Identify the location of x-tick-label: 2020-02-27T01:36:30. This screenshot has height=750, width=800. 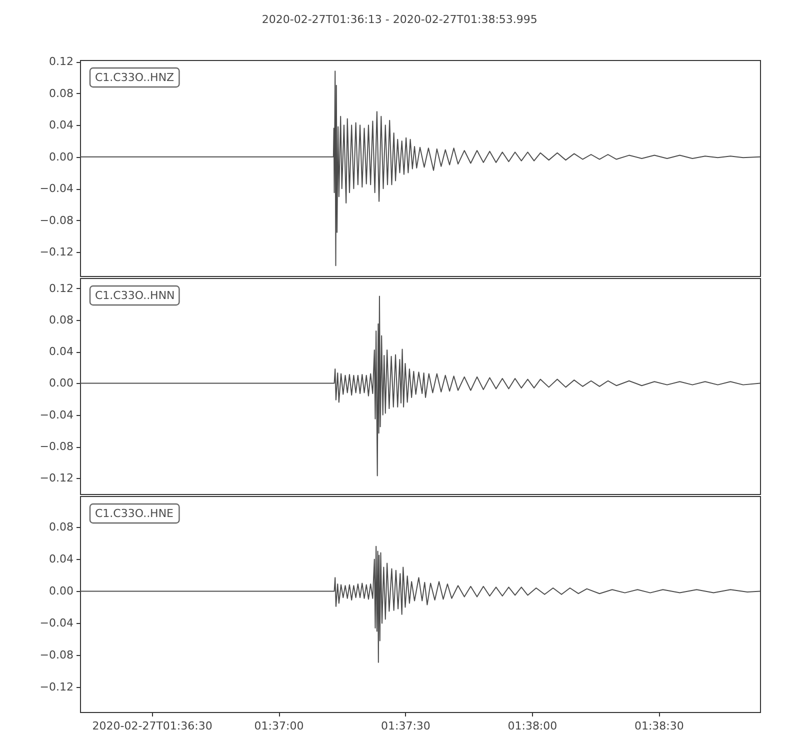
(152, 726).